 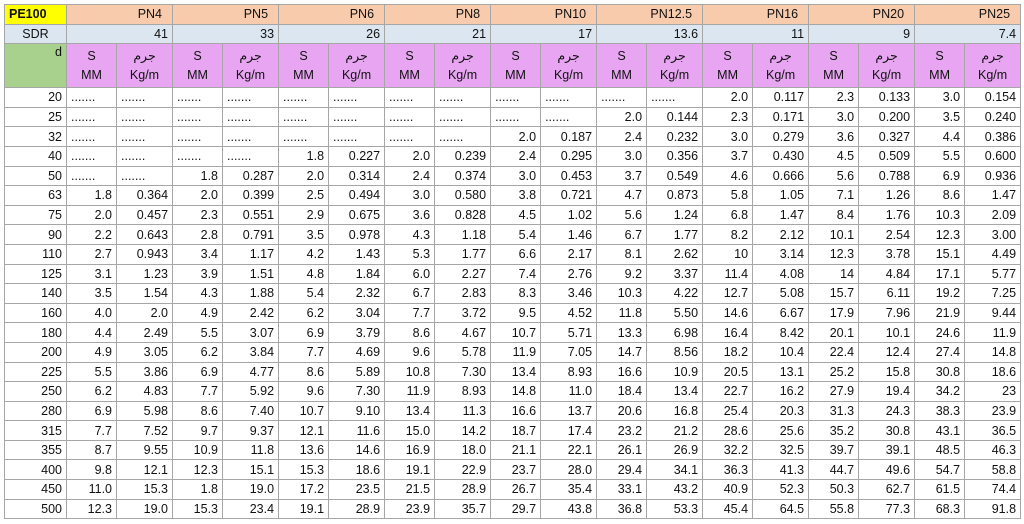 I want to click on thickness-cell: 6.6, so click(x=516, y=254).